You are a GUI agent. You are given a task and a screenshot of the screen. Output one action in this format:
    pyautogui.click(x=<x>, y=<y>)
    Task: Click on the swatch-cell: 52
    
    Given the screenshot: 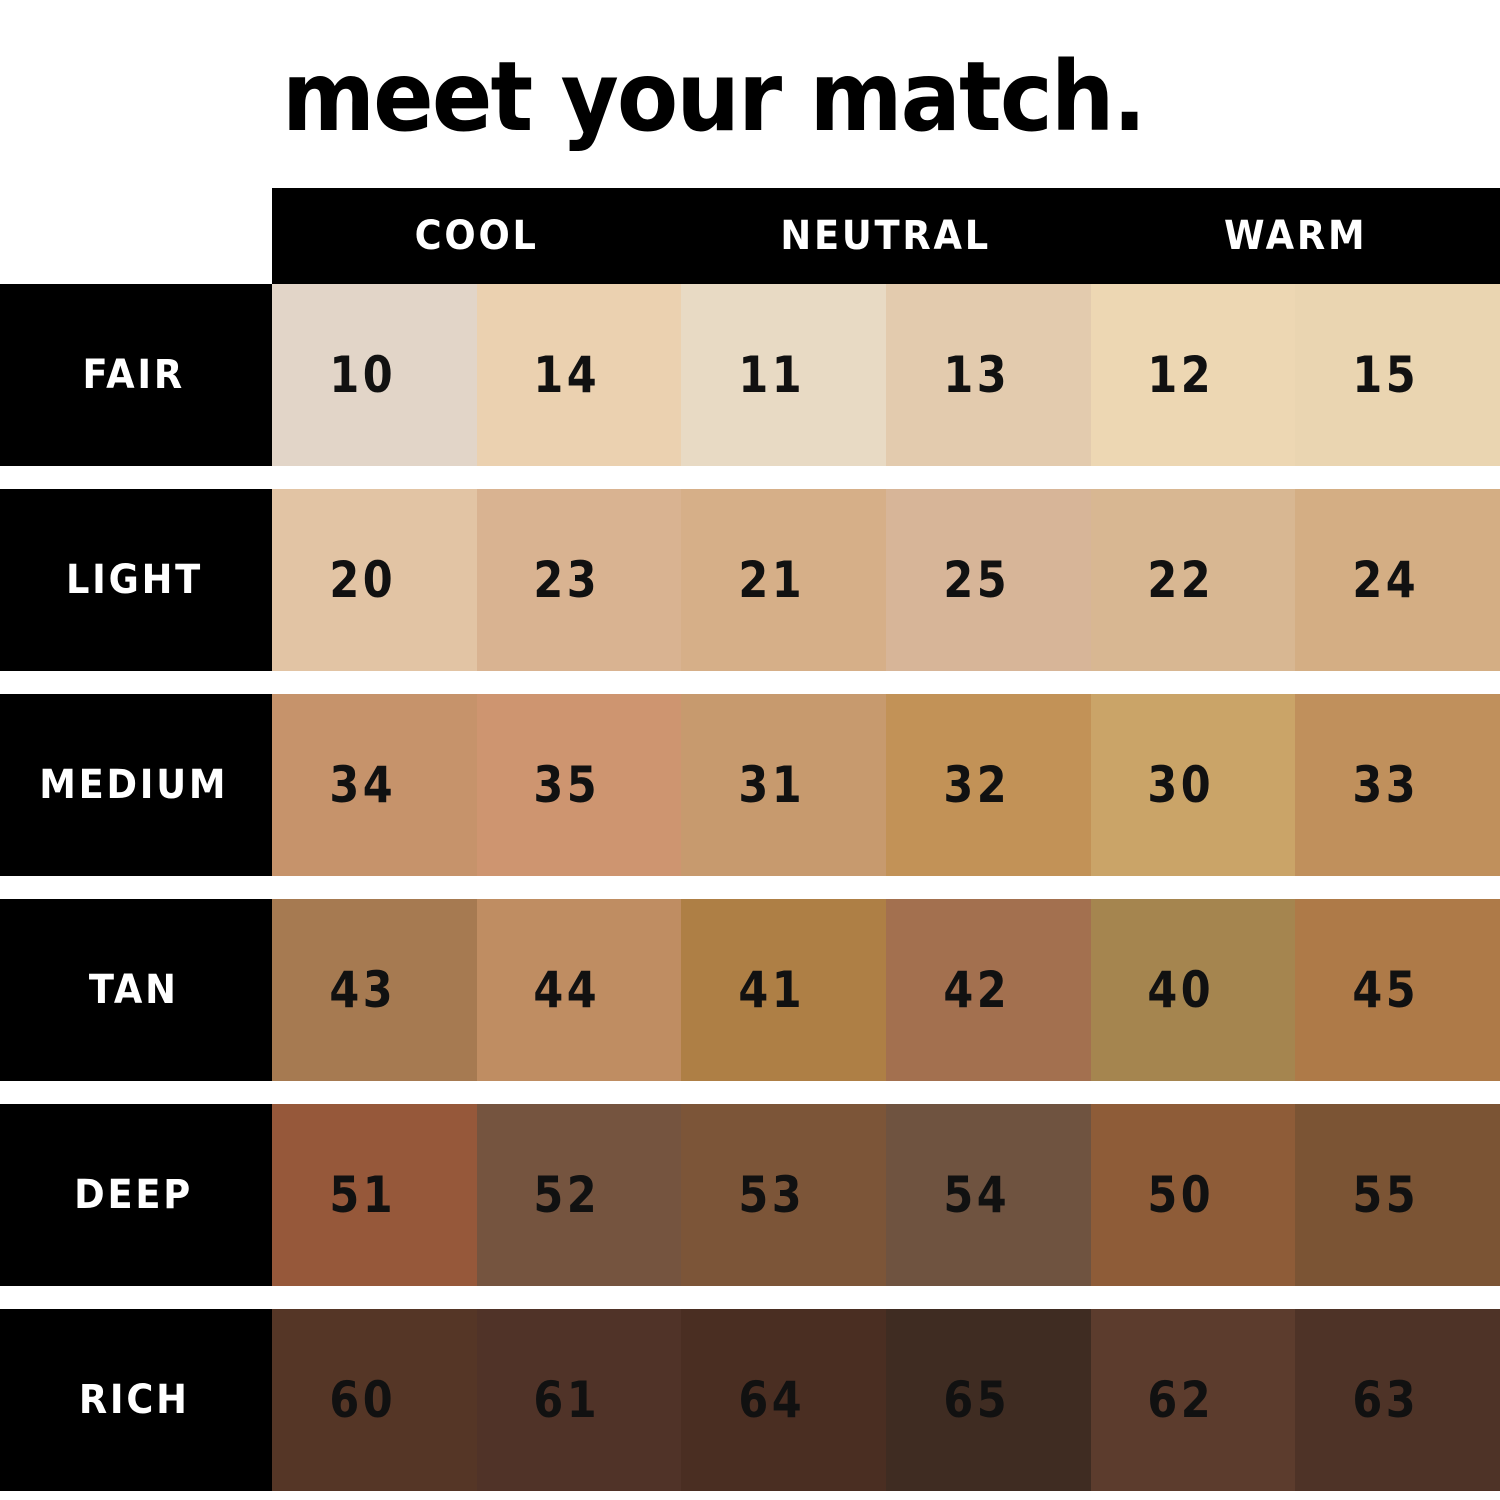 What is the action you would take?
    pyautogui.click(x=579, y=1195)
    